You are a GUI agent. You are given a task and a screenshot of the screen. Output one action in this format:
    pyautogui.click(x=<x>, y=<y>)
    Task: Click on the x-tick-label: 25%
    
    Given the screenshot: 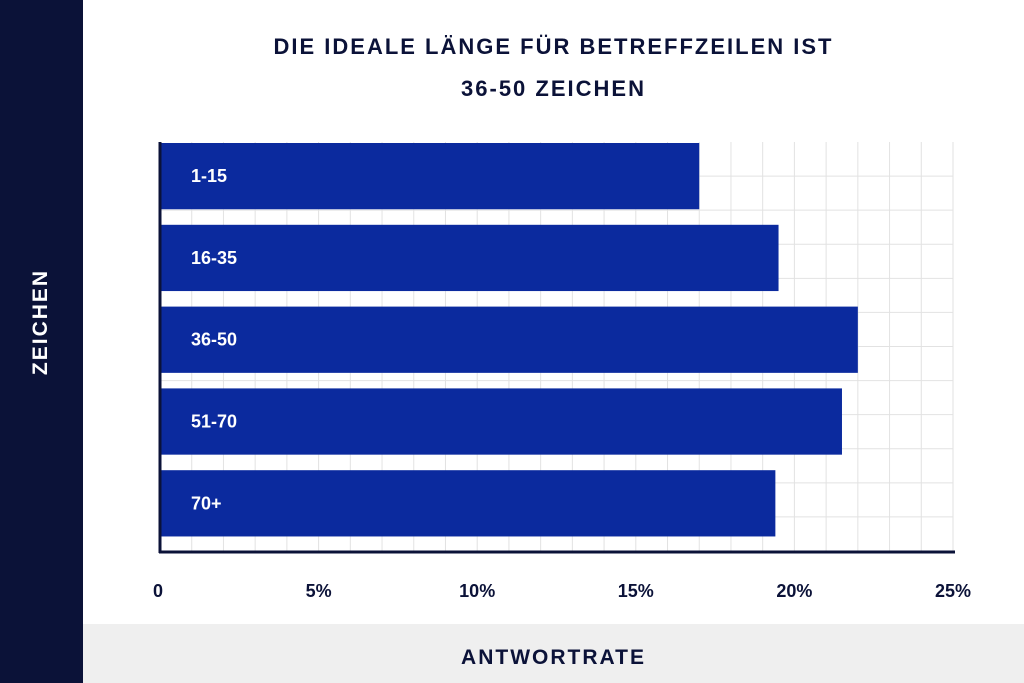 What is the action you would take?
    pyautogui.click(x=953, y=591)
    